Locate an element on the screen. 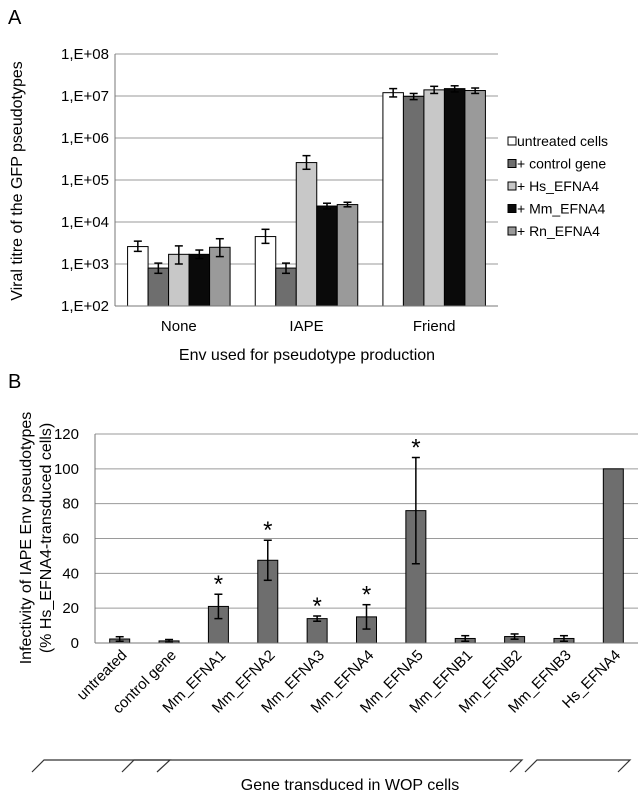 This screenshot has height=800, width=643. panel-a-y-tick-label: 1,E+08 is located at coordinates (85, 54).